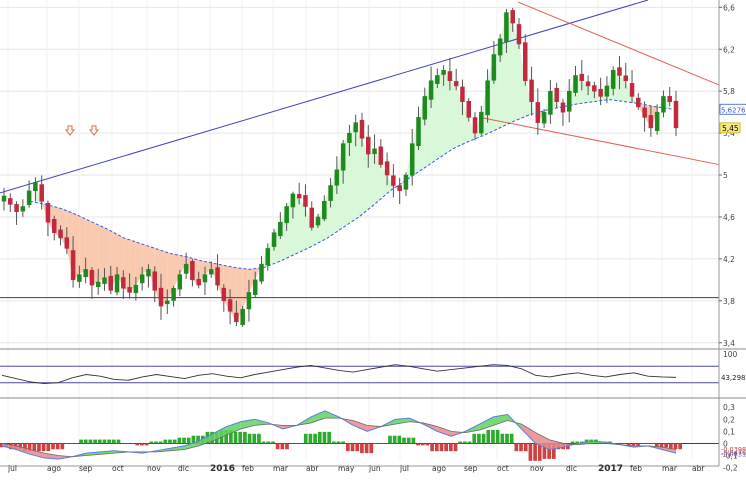  What do you see at coordinates (154, 468) in the screenshot?
I see `x-tick-label: nov` at bounding box center [154, 468].